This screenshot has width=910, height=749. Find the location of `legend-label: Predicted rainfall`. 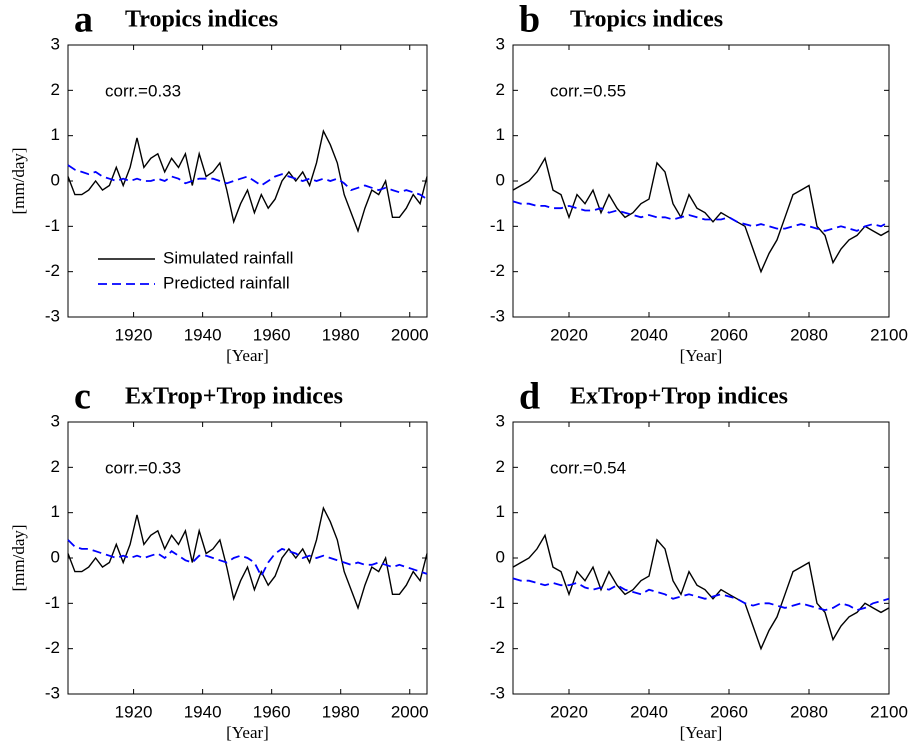

legend-label: Predicted rainfall is located at coordinates (226, 282).